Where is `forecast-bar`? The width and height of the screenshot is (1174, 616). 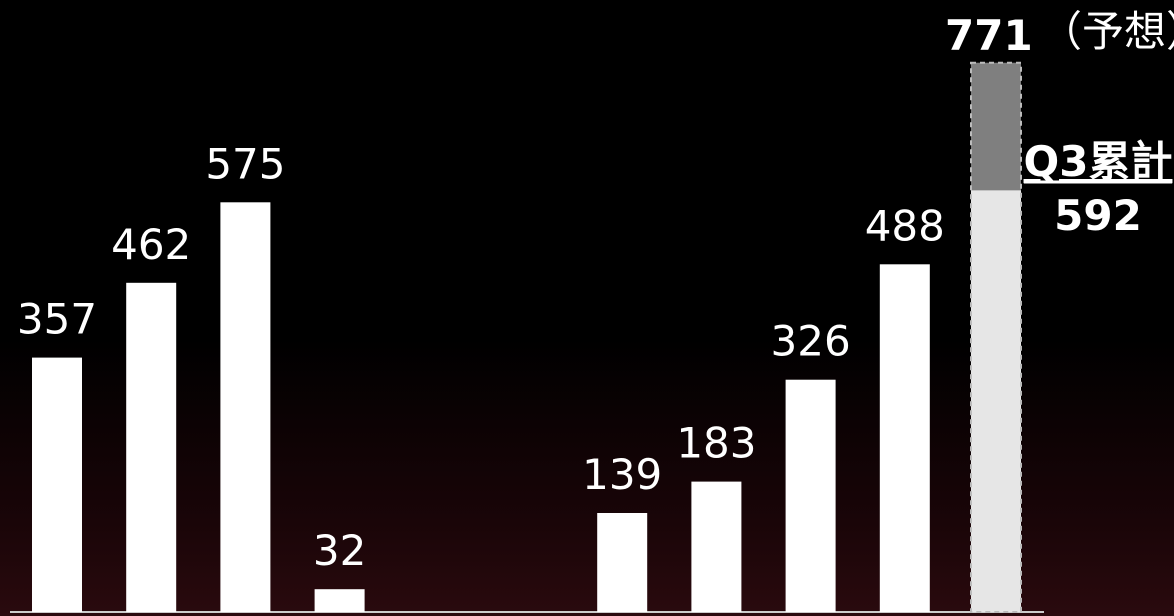
forecast-bar is located at coordinates (996, 337).